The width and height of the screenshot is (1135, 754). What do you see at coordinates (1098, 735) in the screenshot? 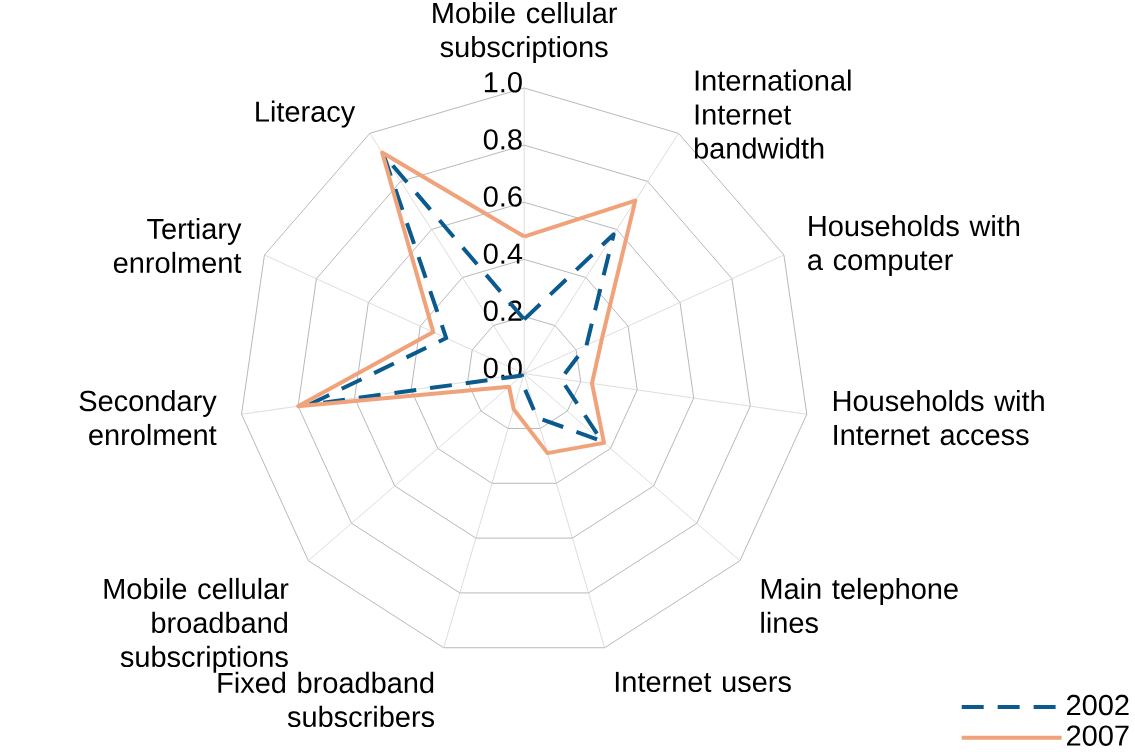
I see `legend-label: 2007` at bounding box center [1098, 735].